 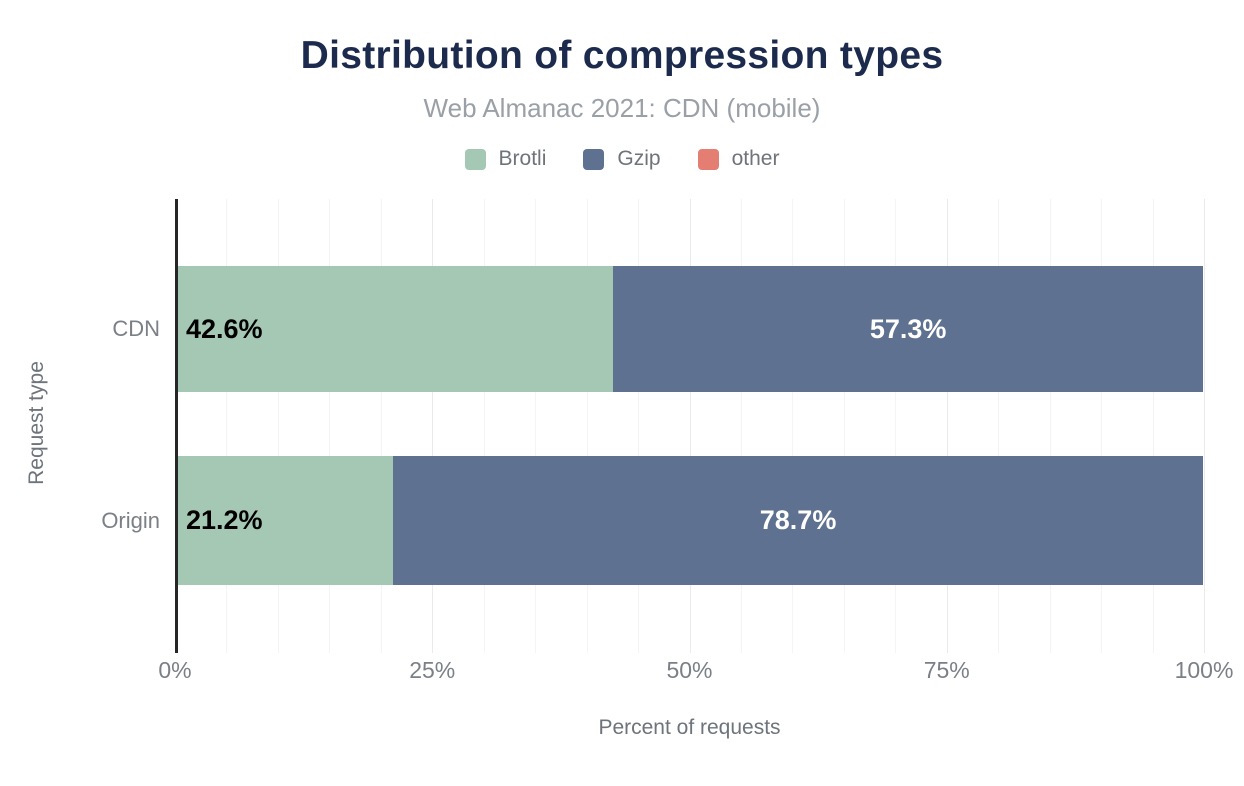 I want to click on legend-label: other, so click(x=755, y=158).